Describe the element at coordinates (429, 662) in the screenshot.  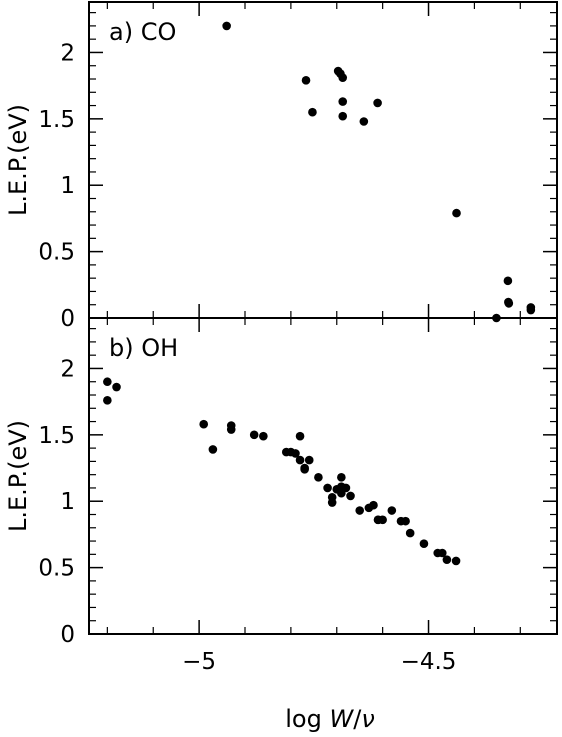
I see `x-tick-label: −4.5` at that location.